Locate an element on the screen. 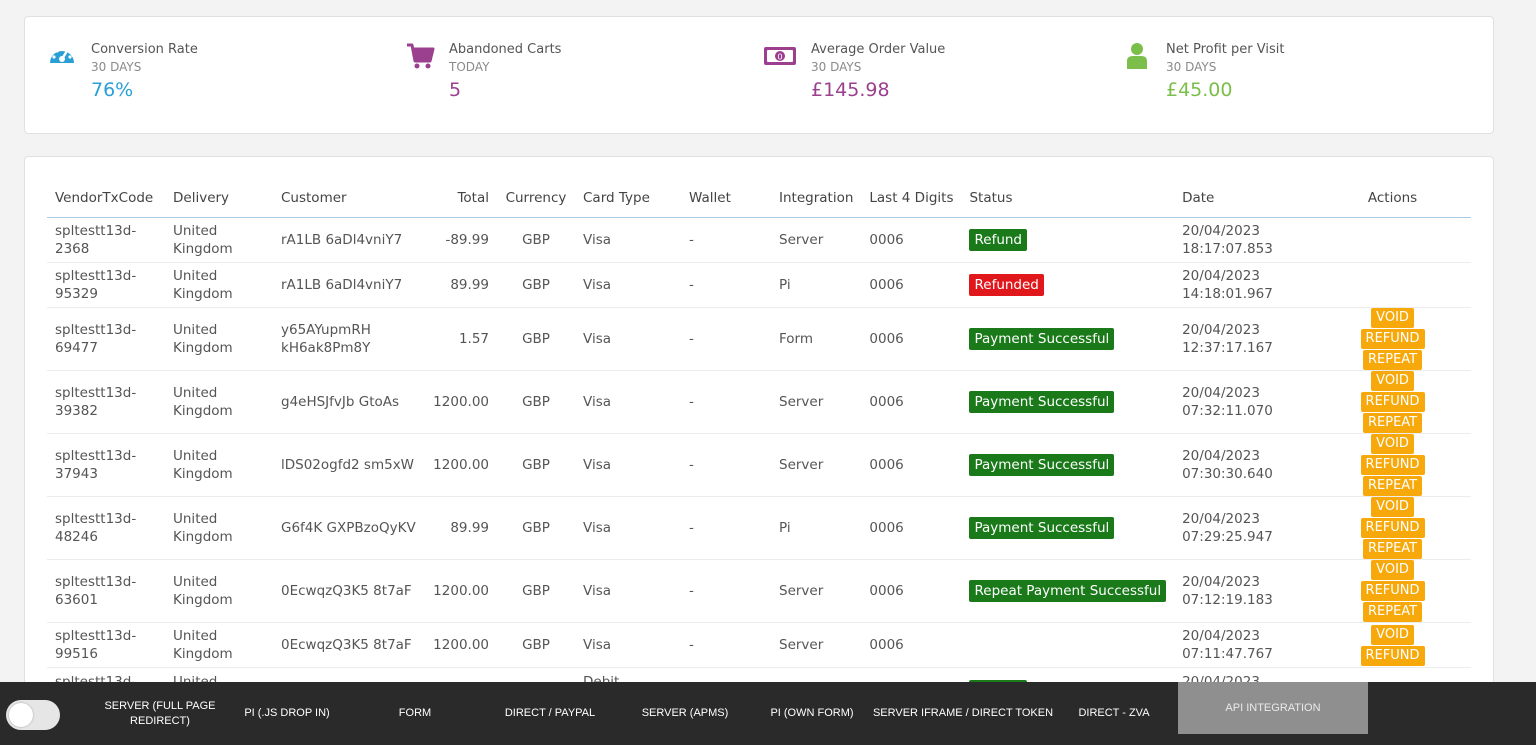  column-header: VendorTxCode is located at coordinates (106, 198).